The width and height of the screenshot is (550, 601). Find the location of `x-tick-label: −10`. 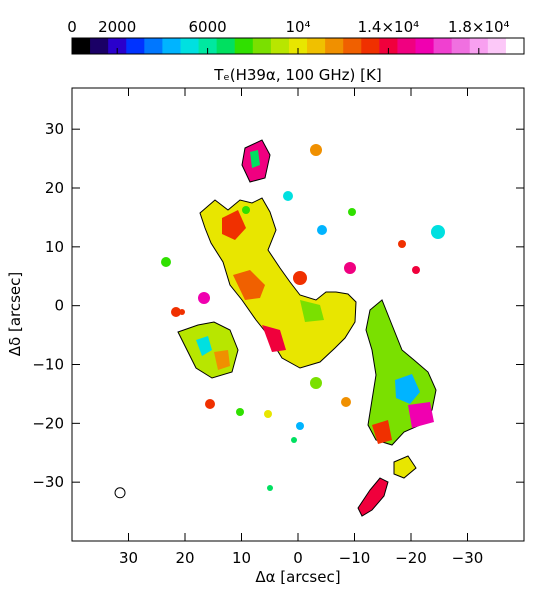

x-tick-label: −10 is located at coordinates (355, 558).